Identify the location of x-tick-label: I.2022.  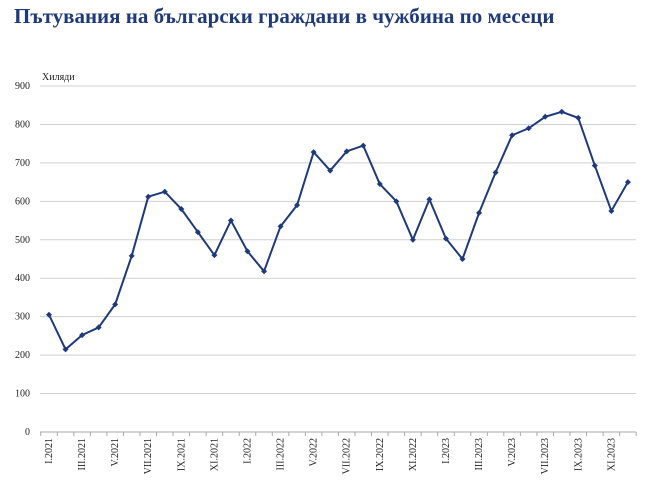
(247, 451).